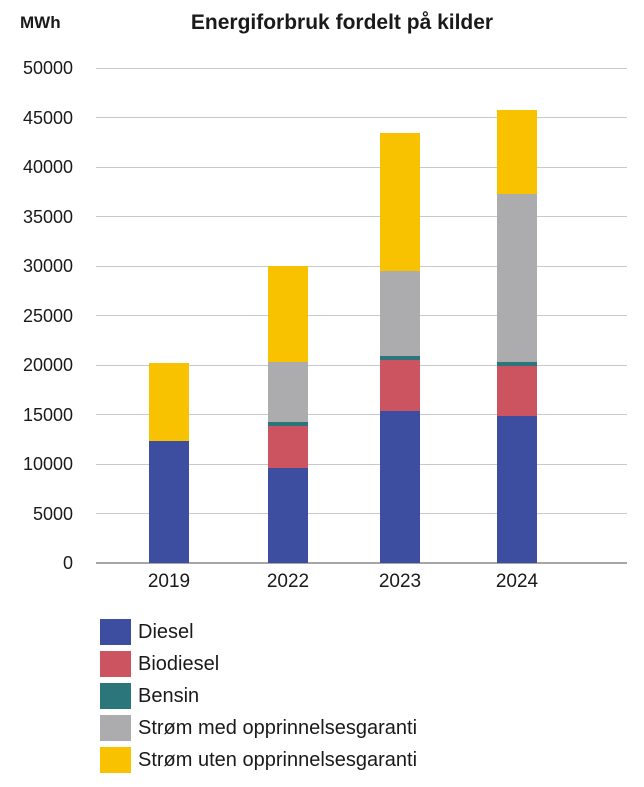  I want to click on bar-segment-bensin-2024, so click(517, 363).